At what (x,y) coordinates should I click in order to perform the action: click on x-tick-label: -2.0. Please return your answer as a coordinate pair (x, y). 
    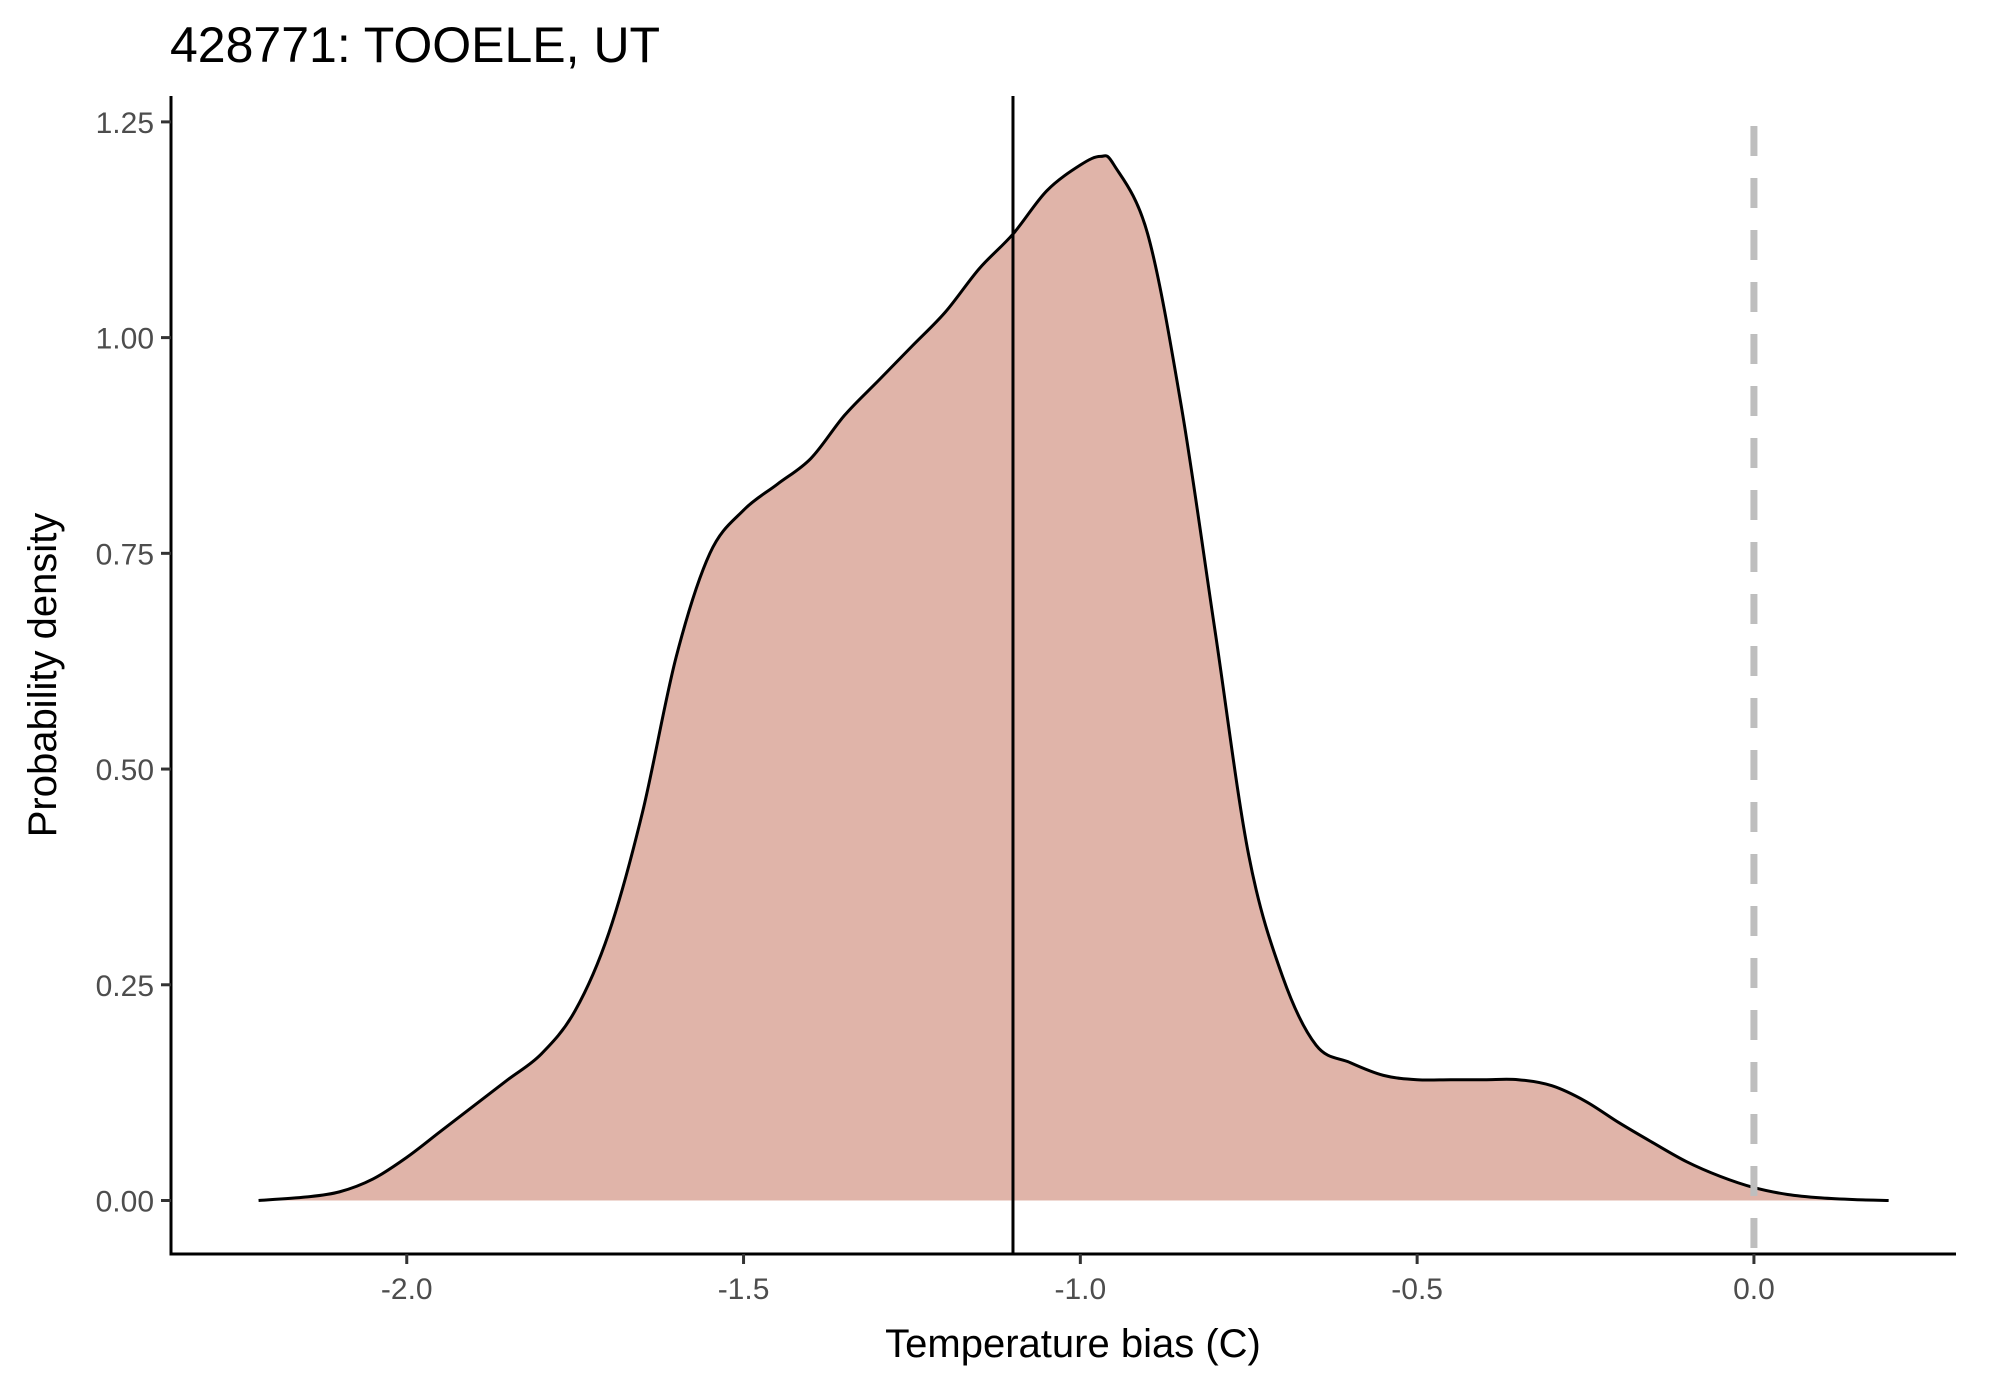
    Looking at the image, I should click on (407, 1289).